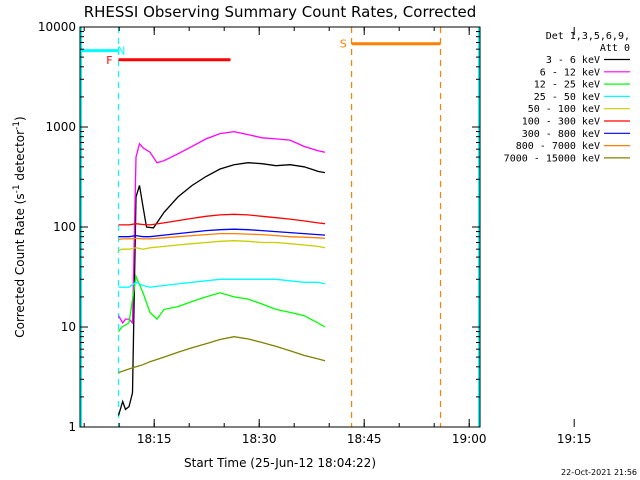 The image size is (640, 480). I want to click on legend-entry-label: 100 - 300 keV, so click(561, 122).